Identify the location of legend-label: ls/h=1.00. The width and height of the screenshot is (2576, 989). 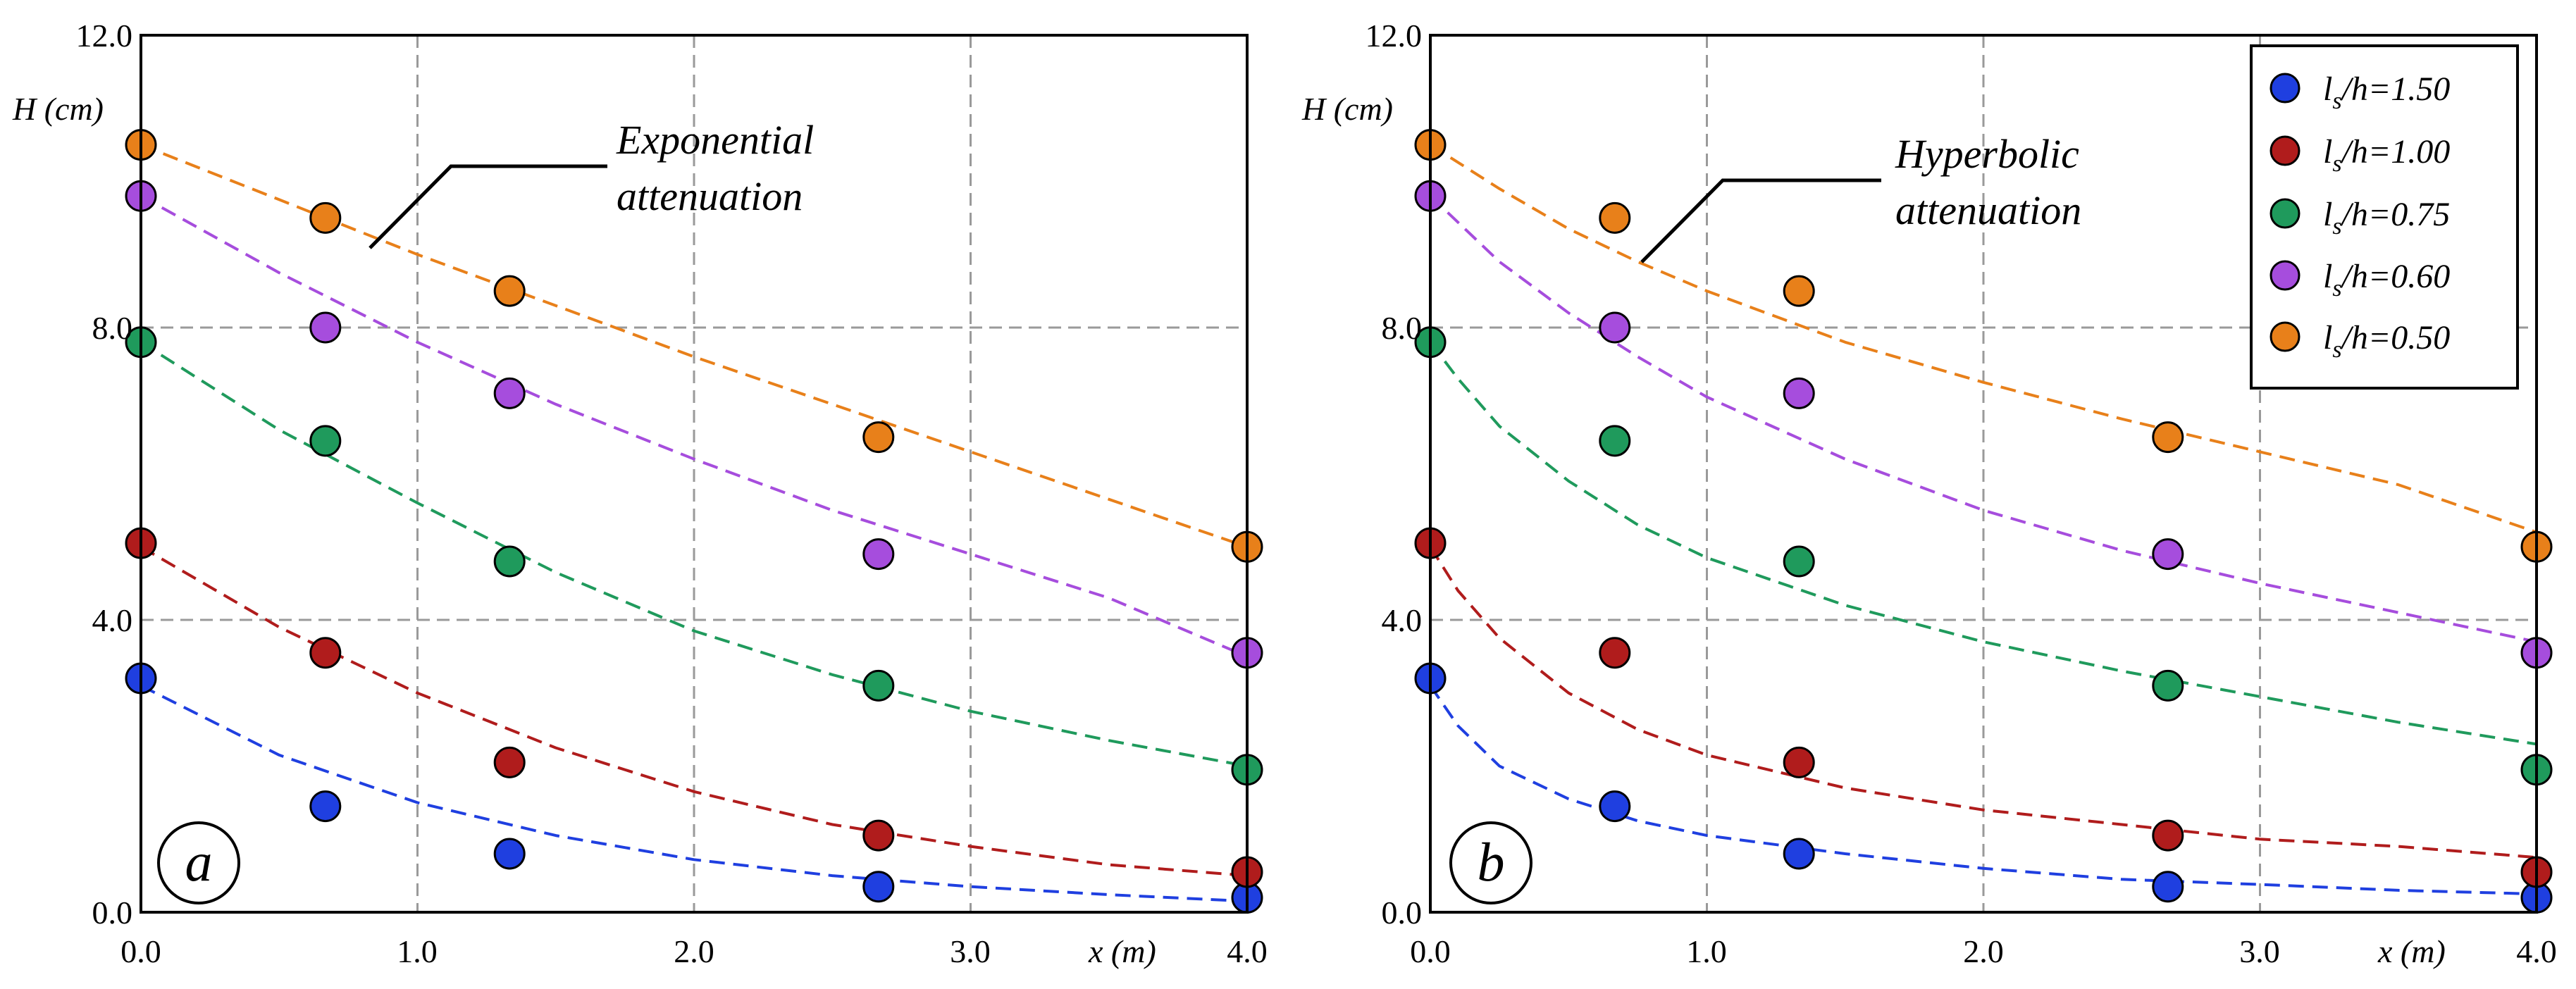
(2386, 155).